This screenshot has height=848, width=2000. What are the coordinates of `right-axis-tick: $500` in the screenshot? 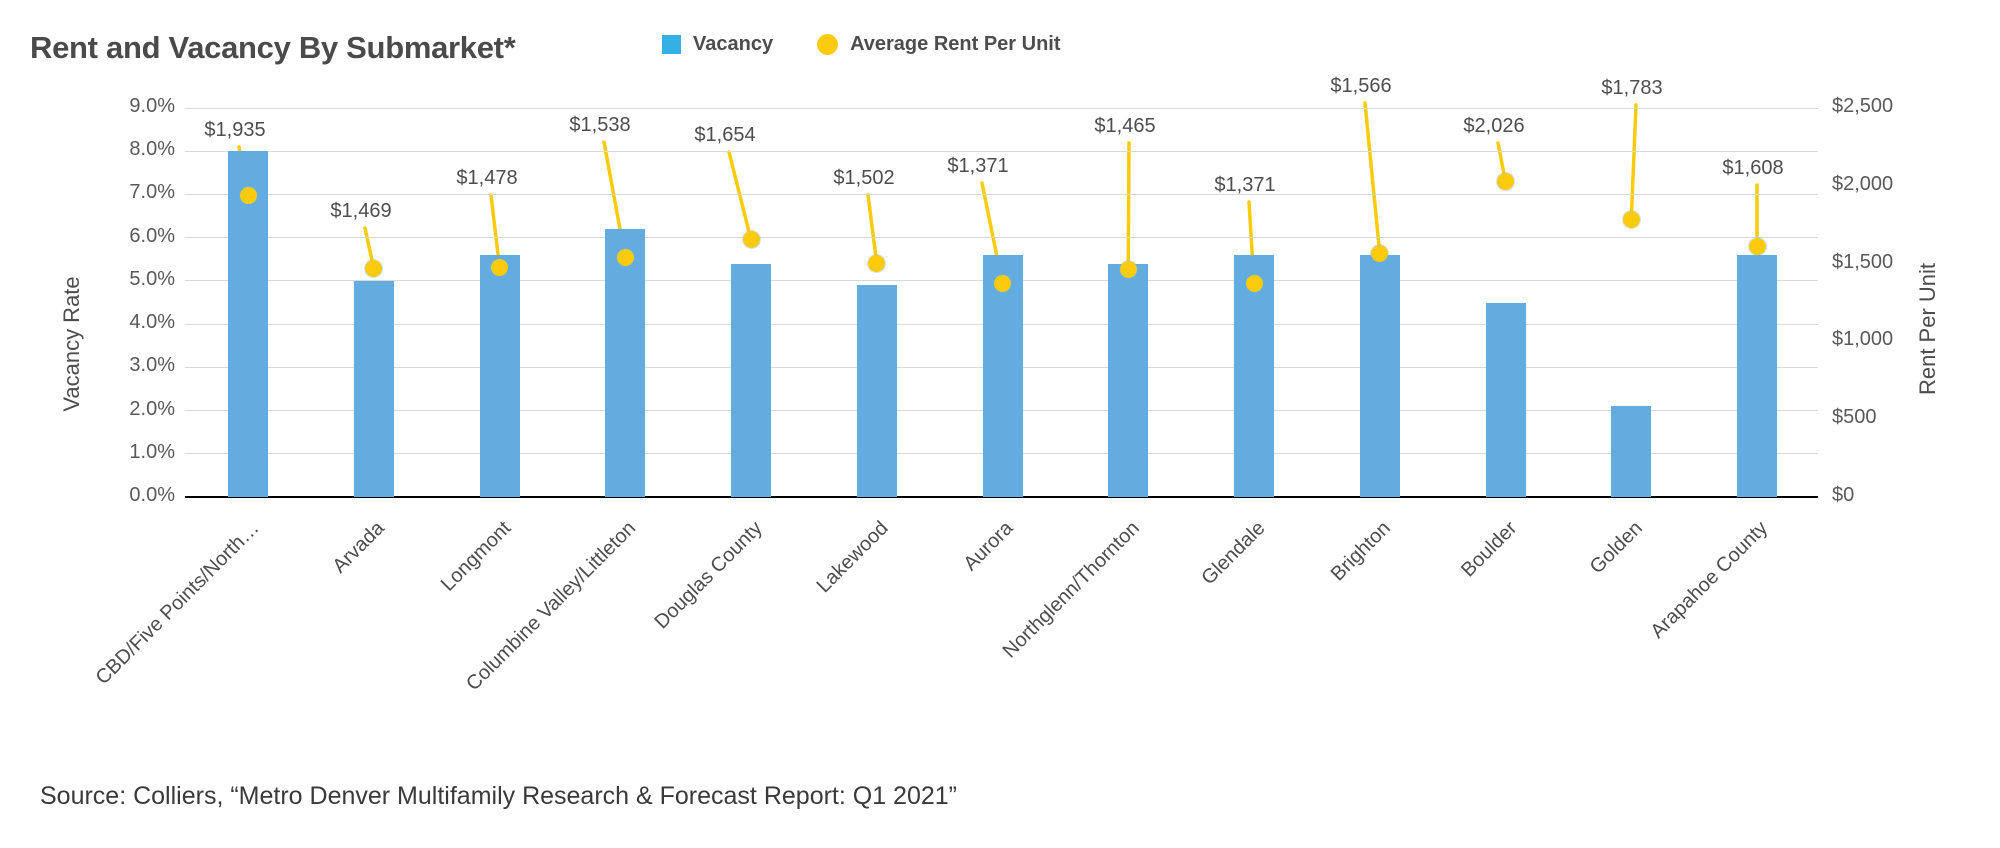 It's located at (1854, 417).